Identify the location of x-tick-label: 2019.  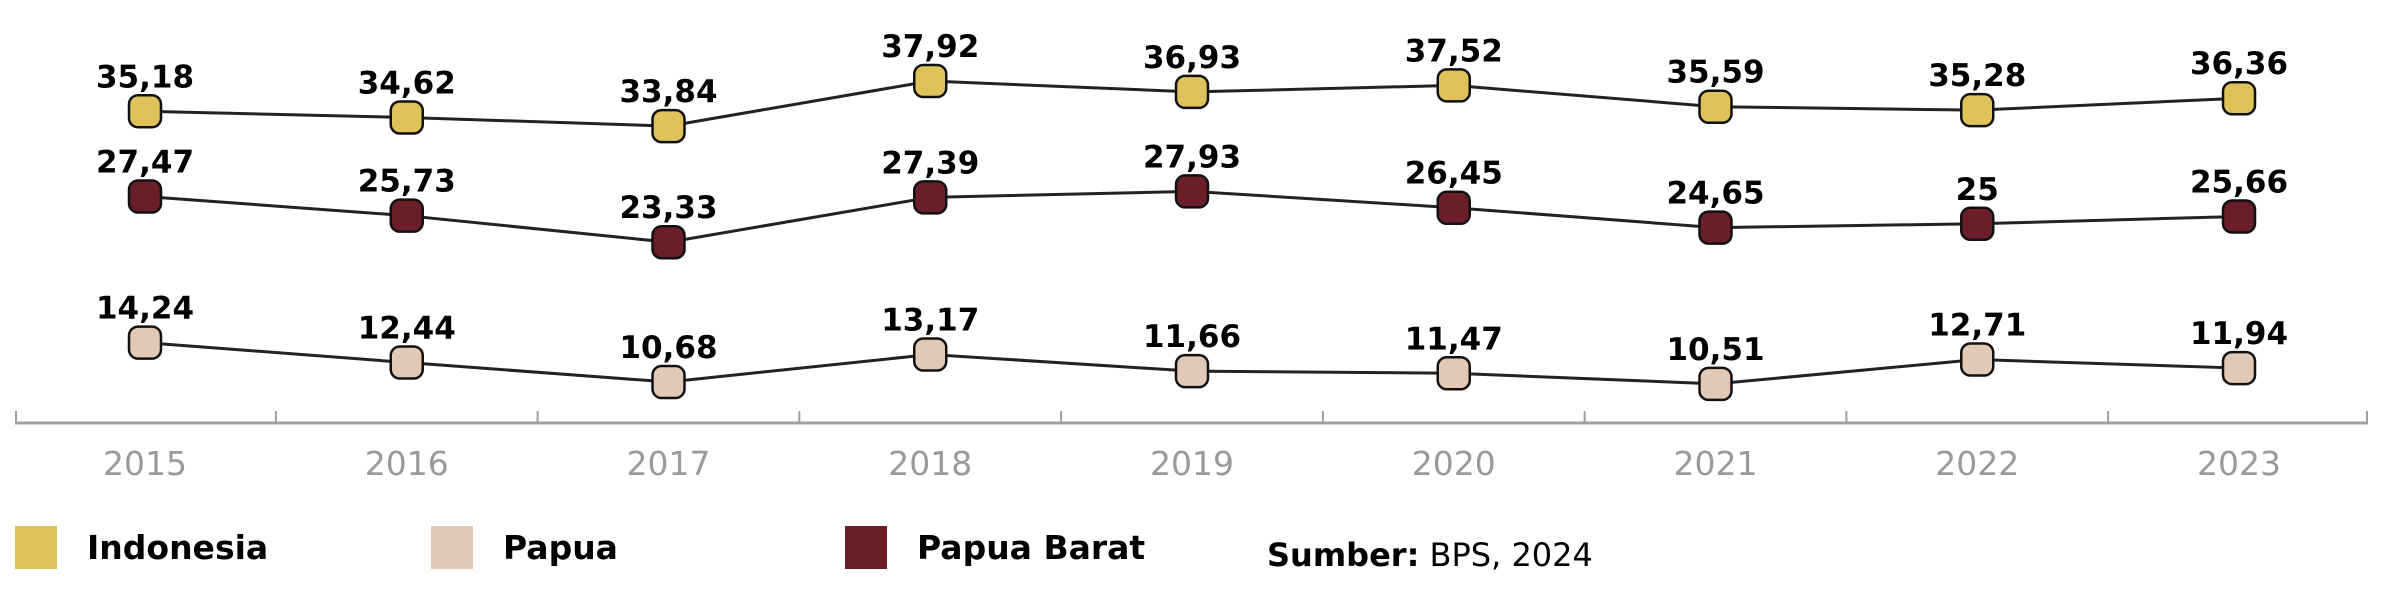
(1192, 463).